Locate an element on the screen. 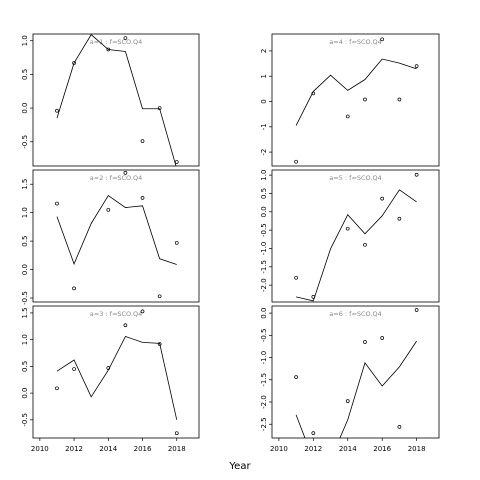 The height and width of the screenshot is (480, 480). panel-title: a=2 : f=SCO.Q4 is located at coordinates (116, 178).